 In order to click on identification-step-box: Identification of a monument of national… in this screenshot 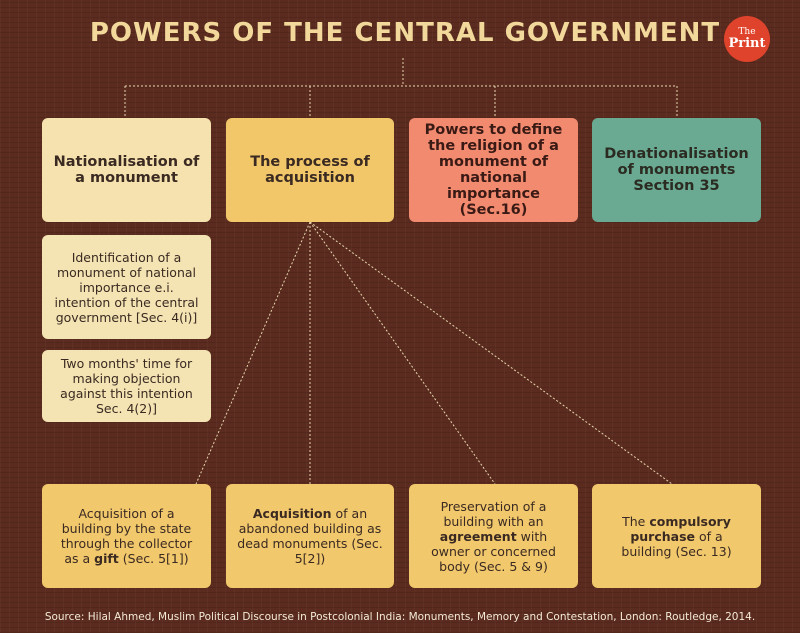, I will do `click(126, 287)`.